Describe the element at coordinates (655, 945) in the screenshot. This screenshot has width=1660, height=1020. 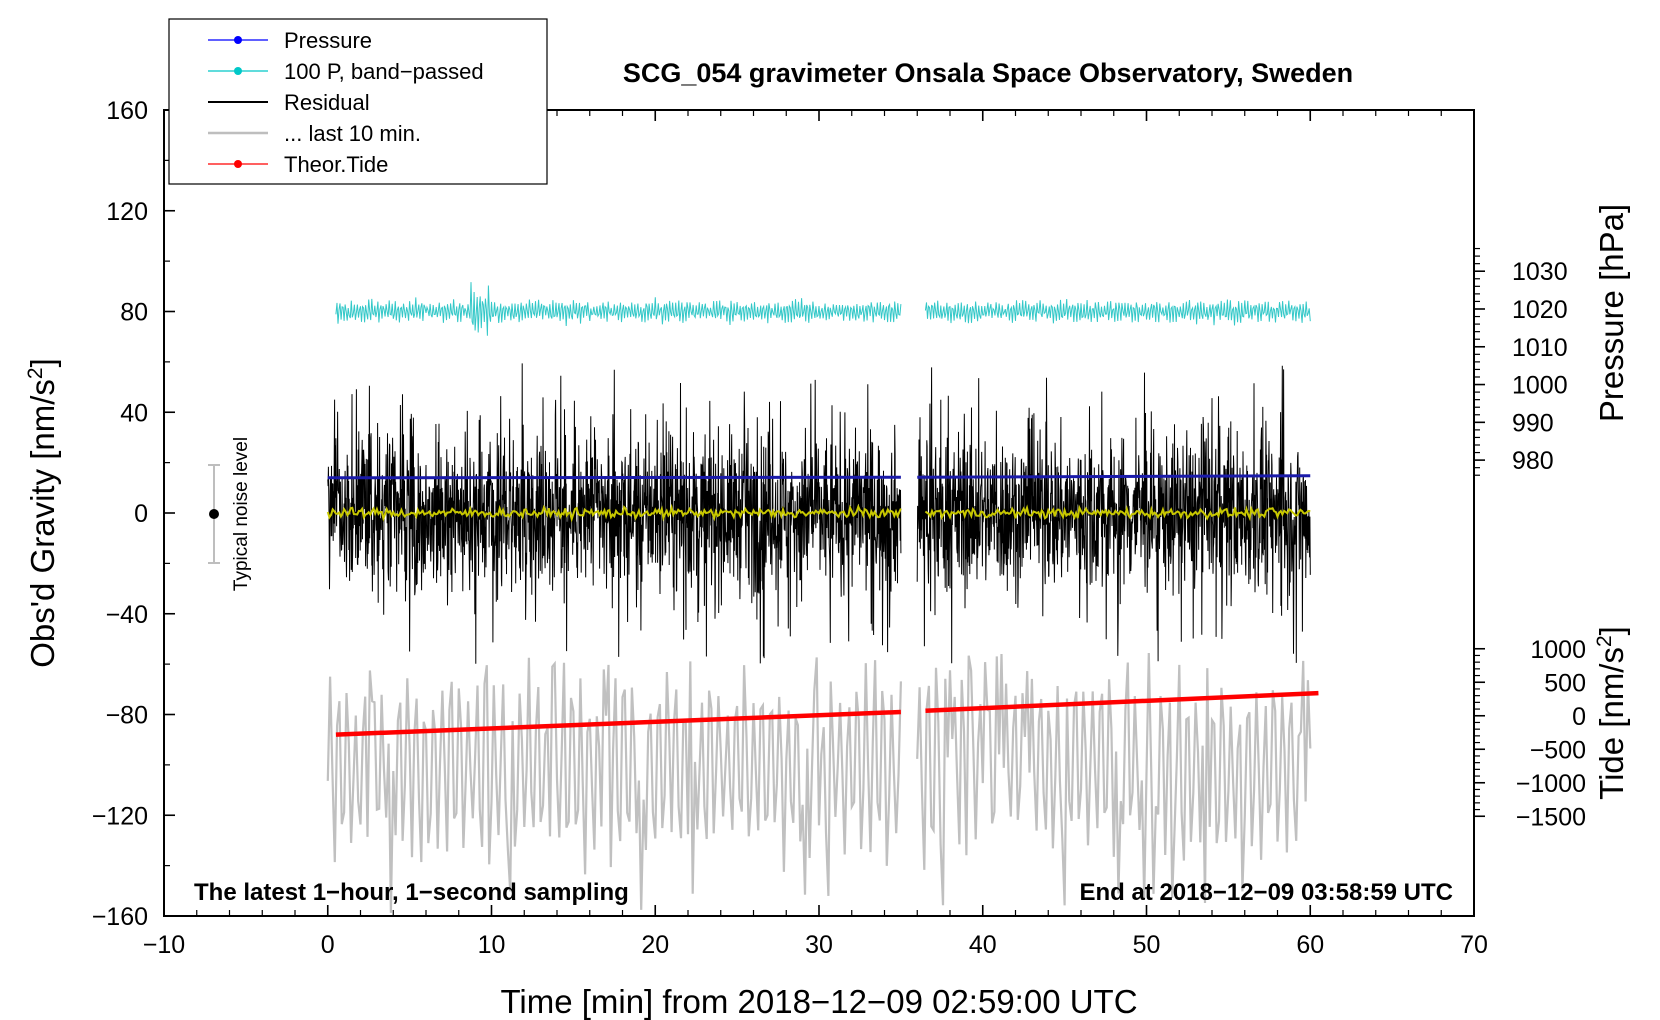
I see `x-tick-label: 20` at that location.